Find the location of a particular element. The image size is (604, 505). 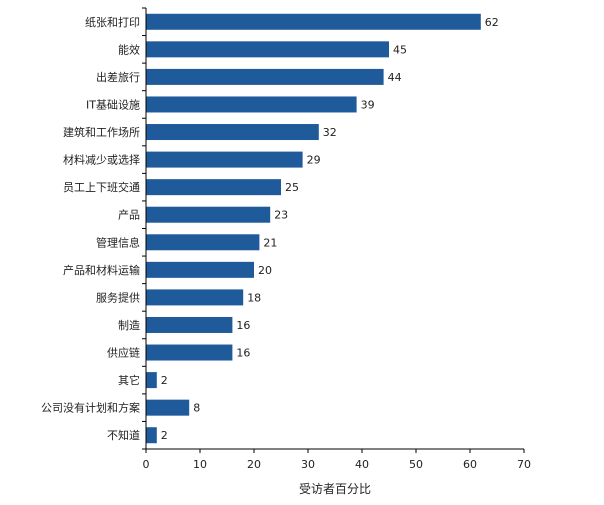

x-tick-label: 20 is located at coordinates (254, 464).